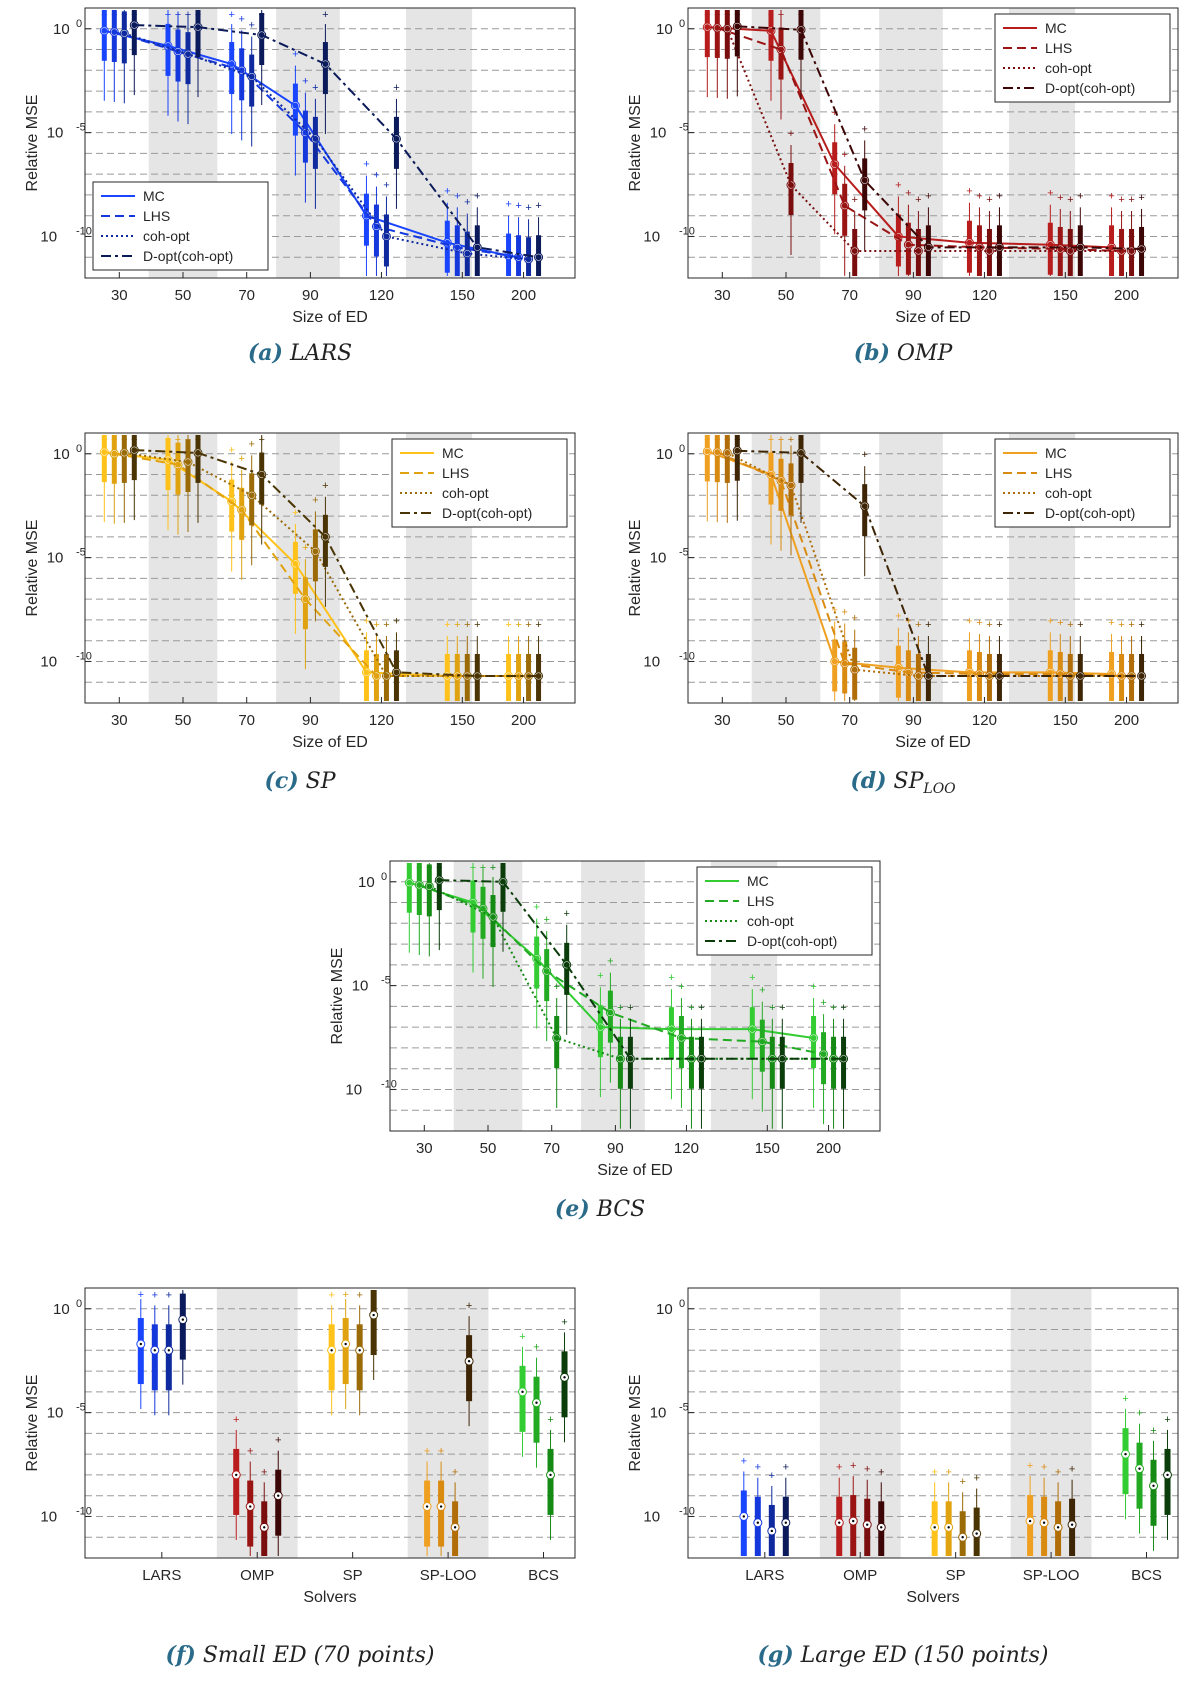 The height and width of the screenshot is (1681, 1203). Describe the element at coordinates (543, 1575) in the screenshot. I see `x-tick-label: BCS` at that location.